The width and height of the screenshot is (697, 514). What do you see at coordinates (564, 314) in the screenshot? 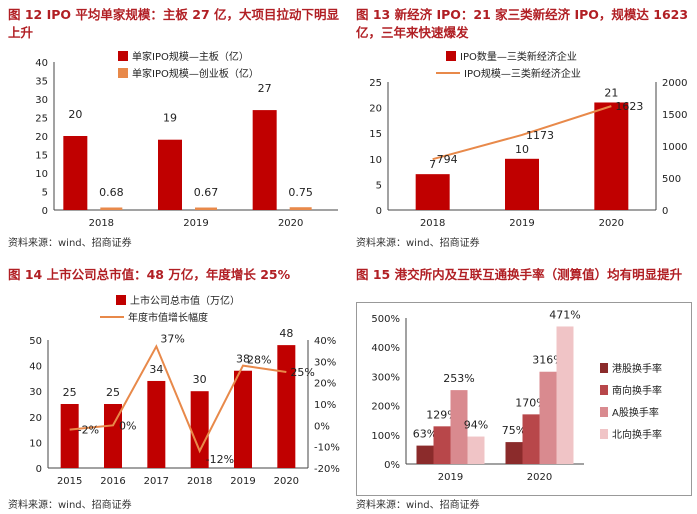
I see `data-label: 471%` at bounding box center [564, 314].